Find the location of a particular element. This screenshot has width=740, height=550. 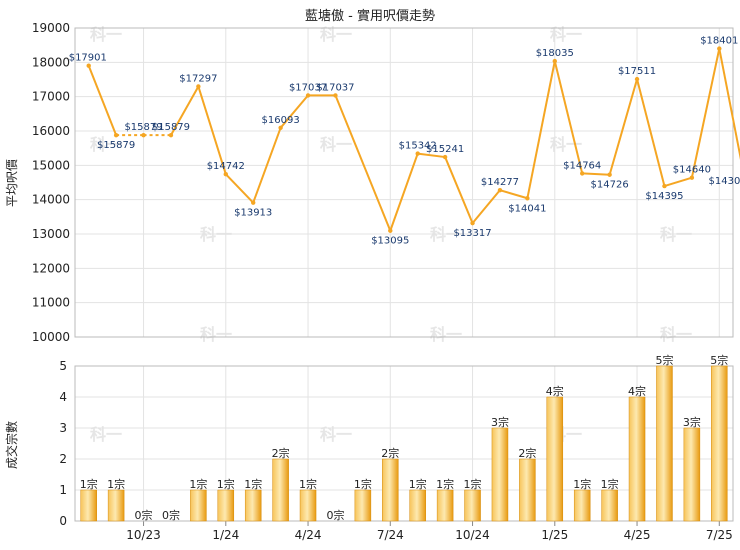

price-data-label: $14041 is located at coordinates (527, 208).